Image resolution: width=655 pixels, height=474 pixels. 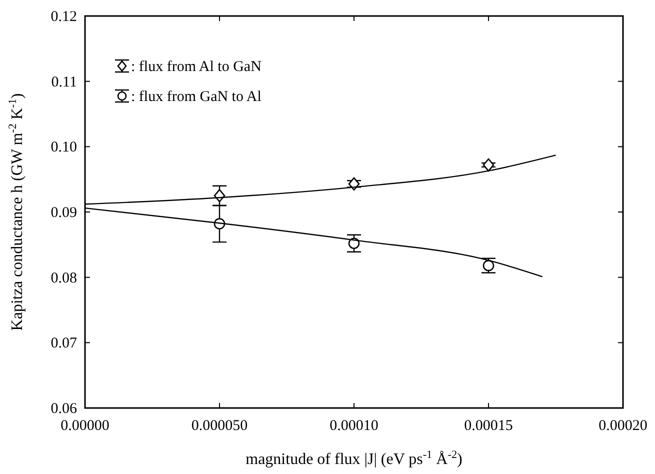 I want to click on y-tick-label: 0.10, so click(x=63, y=148).